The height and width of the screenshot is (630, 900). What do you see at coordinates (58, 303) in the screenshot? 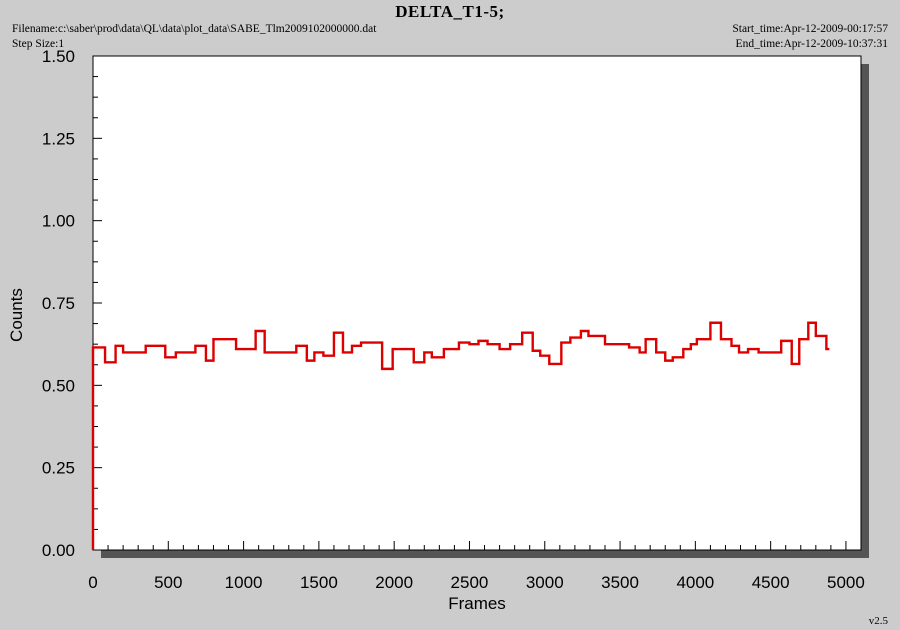
I see `y-tick-label: 0.75` at bounding box center [58, 303].